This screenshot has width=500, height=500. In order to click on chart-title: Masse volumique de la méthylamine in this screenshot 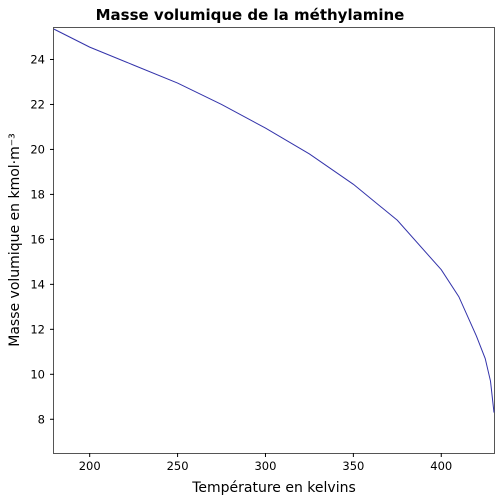, I will do `click(250, 15)`.